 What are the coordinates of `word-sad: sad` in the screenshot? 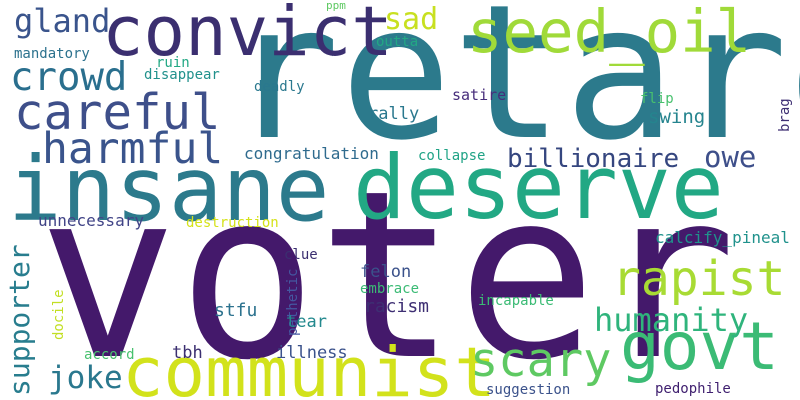 It's located at (411, 19).